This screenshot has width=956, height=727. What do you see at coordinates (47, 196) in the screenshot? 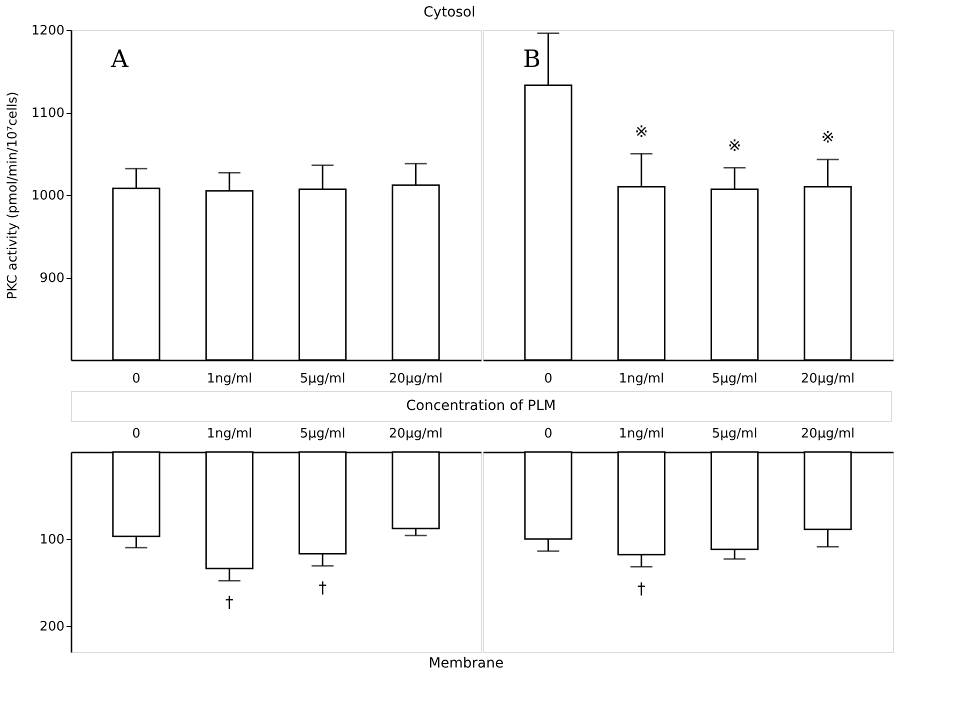
I see `y-tick-label: 1000` at bounding box center [47, 196].